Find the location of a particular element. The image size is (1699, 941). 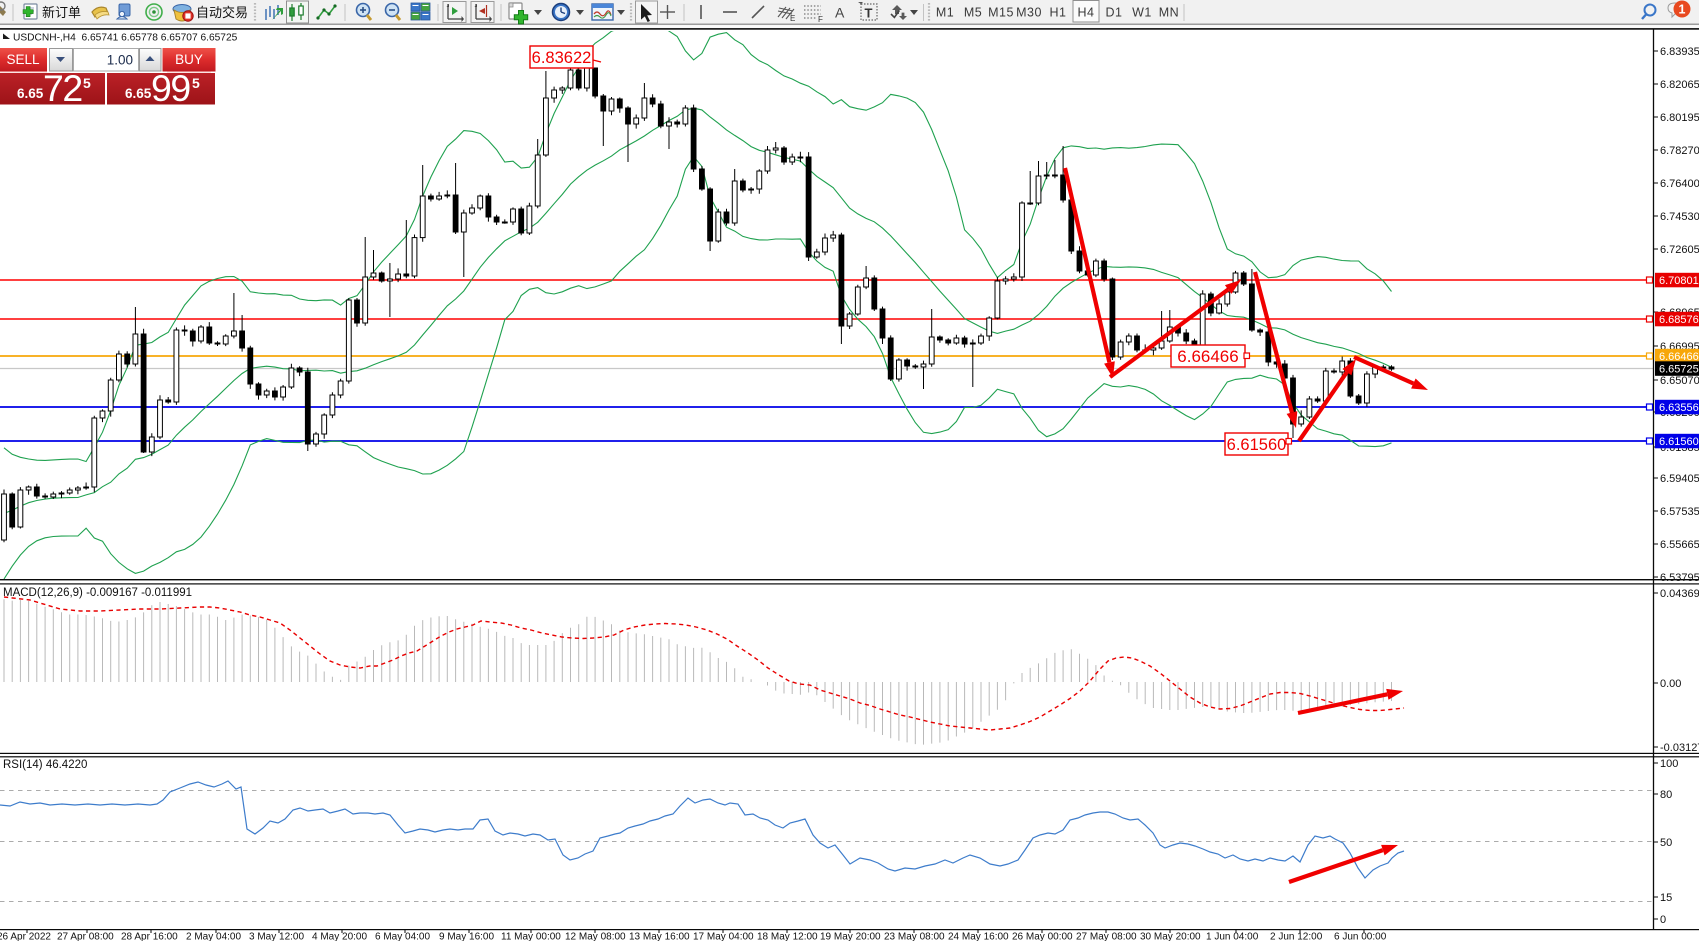

svg-text: 13 May 16:00 is located at coordinates (659, 936).